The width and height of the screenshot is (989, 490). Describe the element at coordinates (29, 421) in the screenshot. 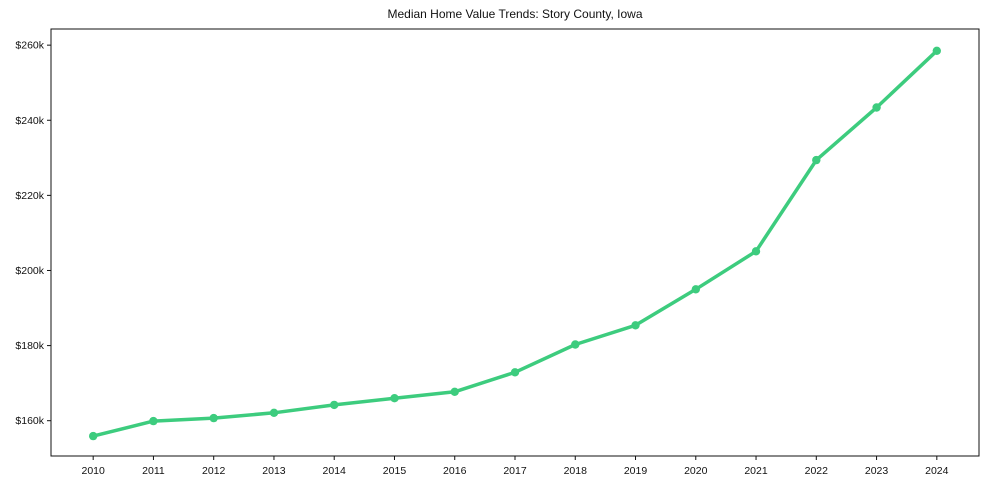

I see `y-tick-label: $160k` at that location.